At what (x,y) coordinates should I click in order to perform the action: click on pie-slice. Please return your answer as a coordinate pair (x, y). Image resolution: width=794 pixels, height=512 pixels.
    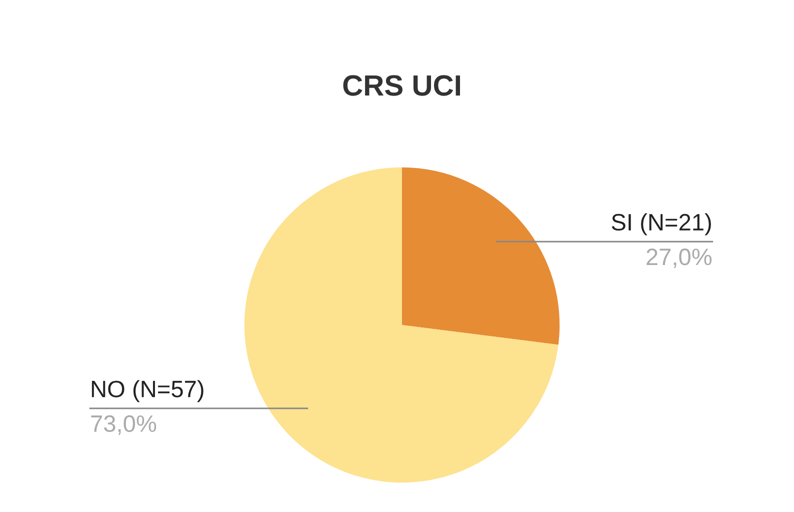
    Looking at the image, I should click on (481, 256).